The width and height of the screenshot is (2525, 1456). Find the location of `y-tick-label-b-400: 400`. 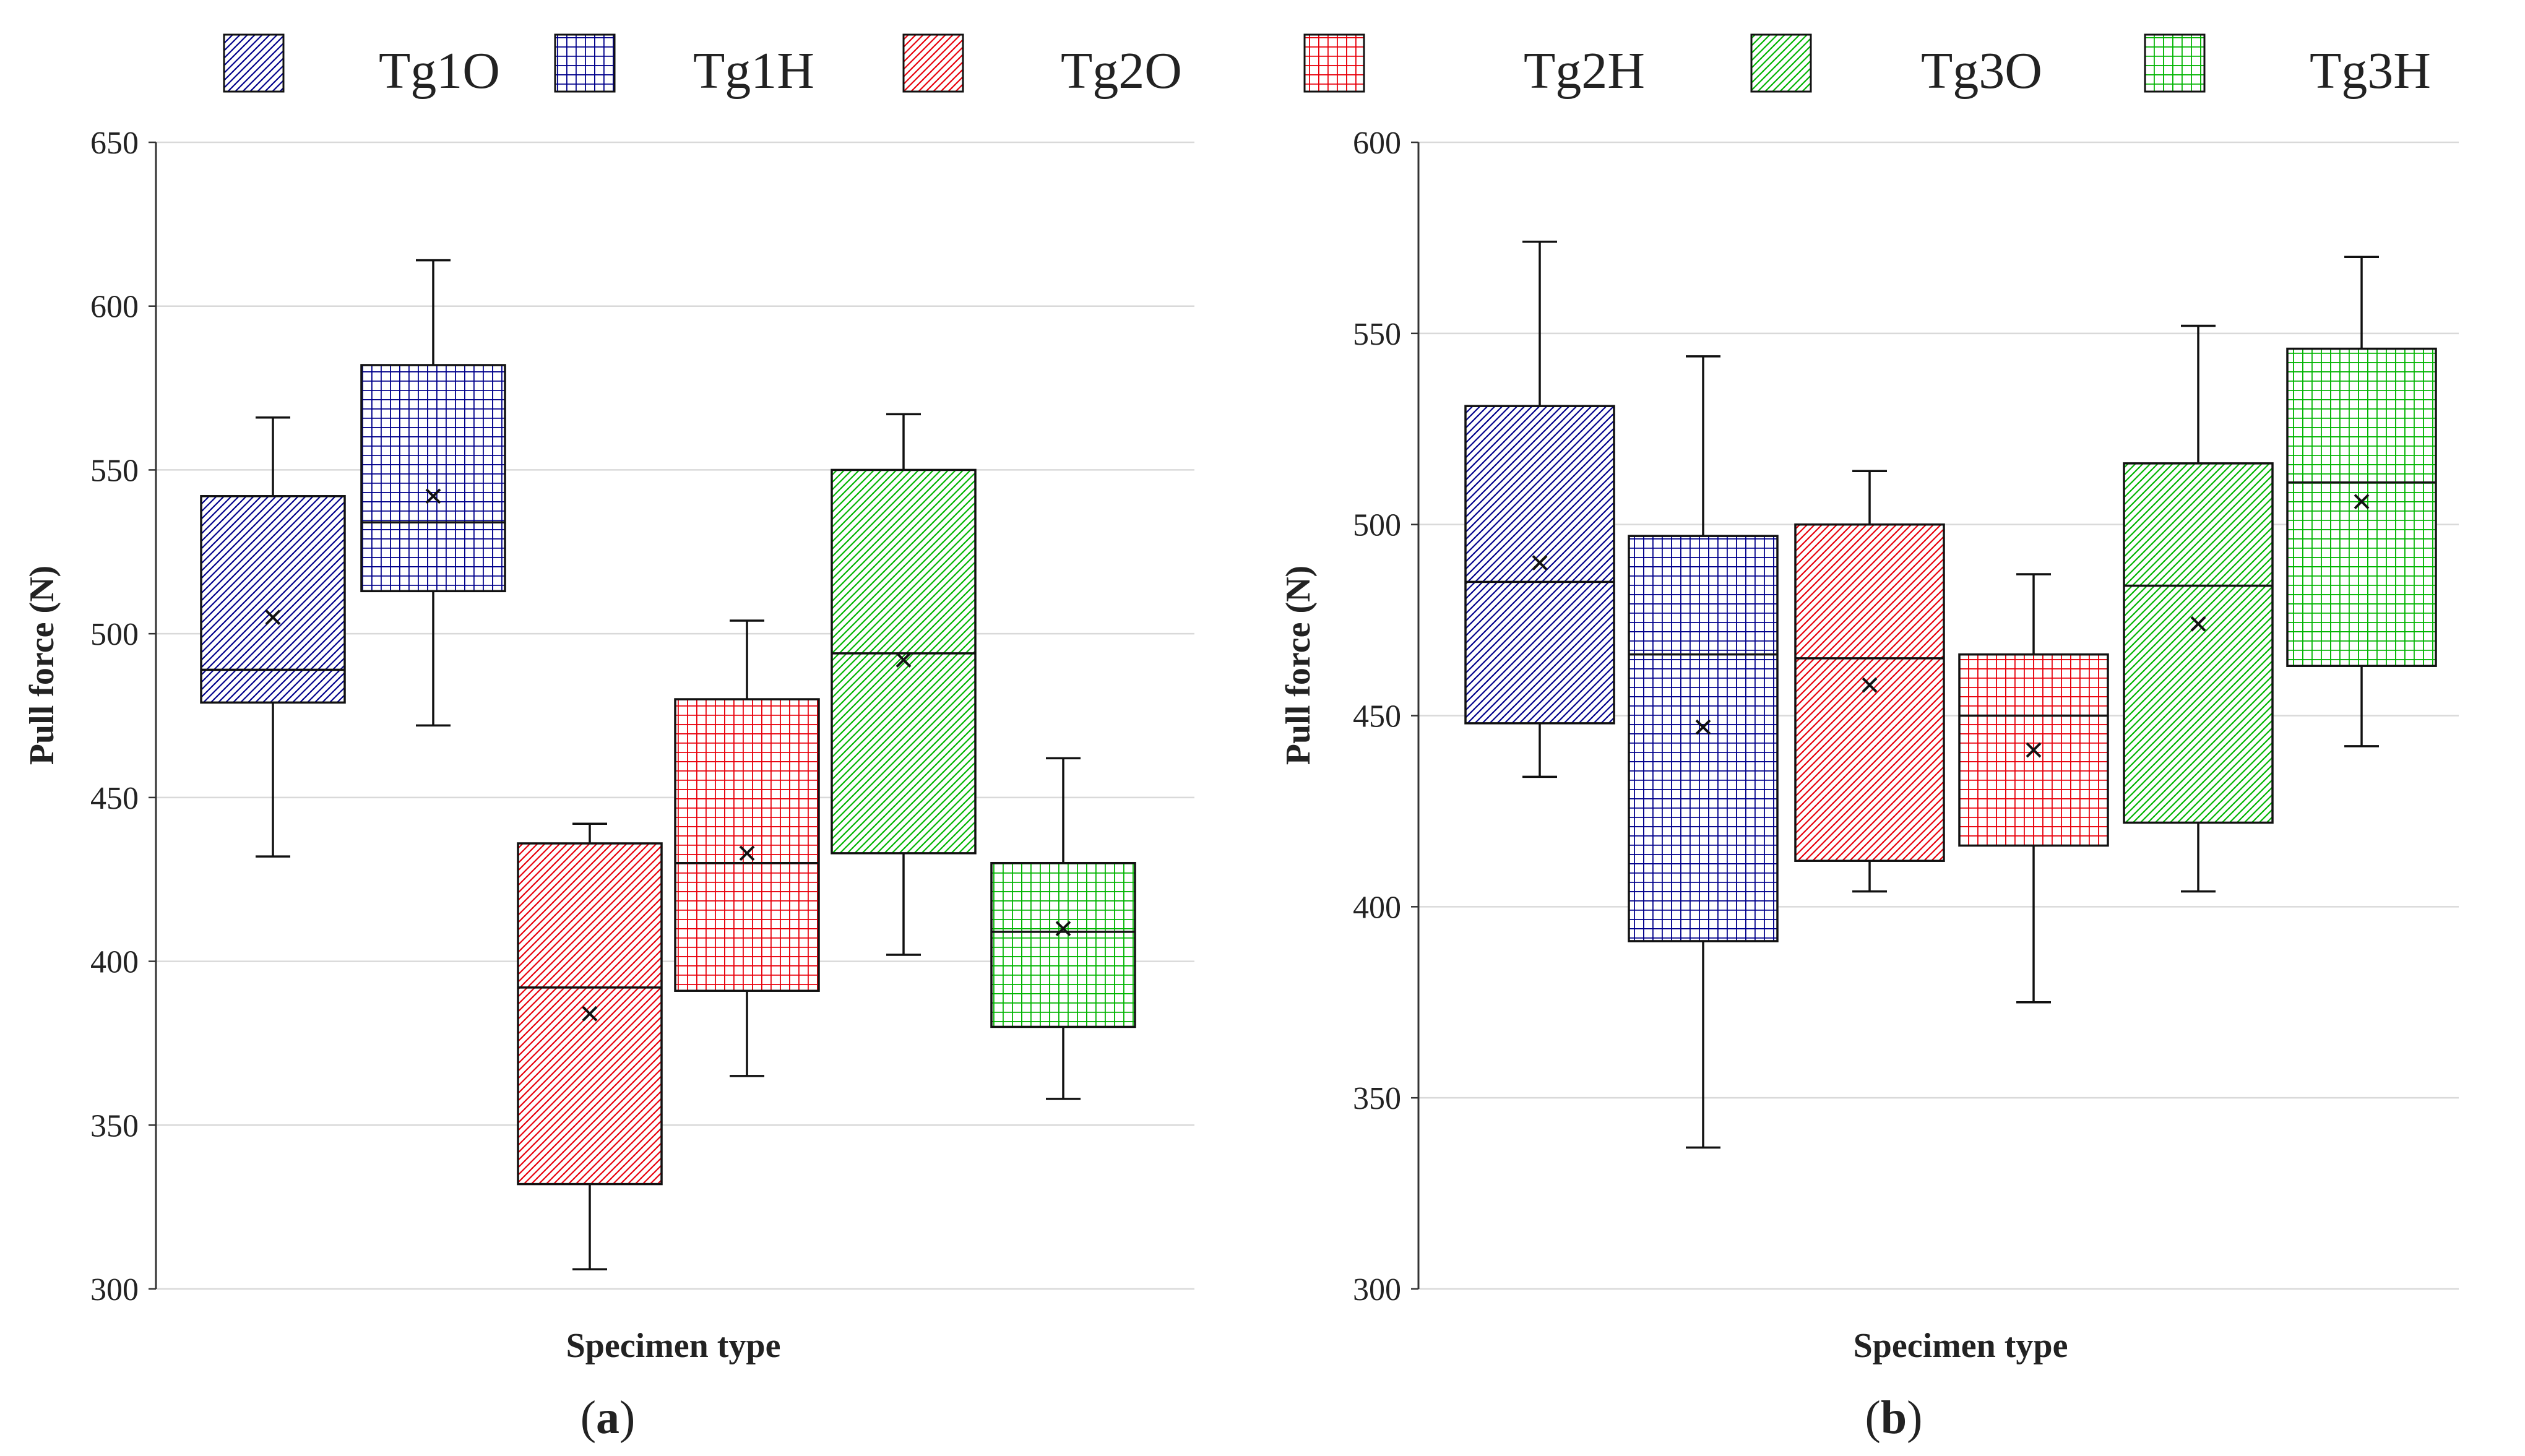

y-tick-label-b-400: 400 is located at coordinates (1377, 907).